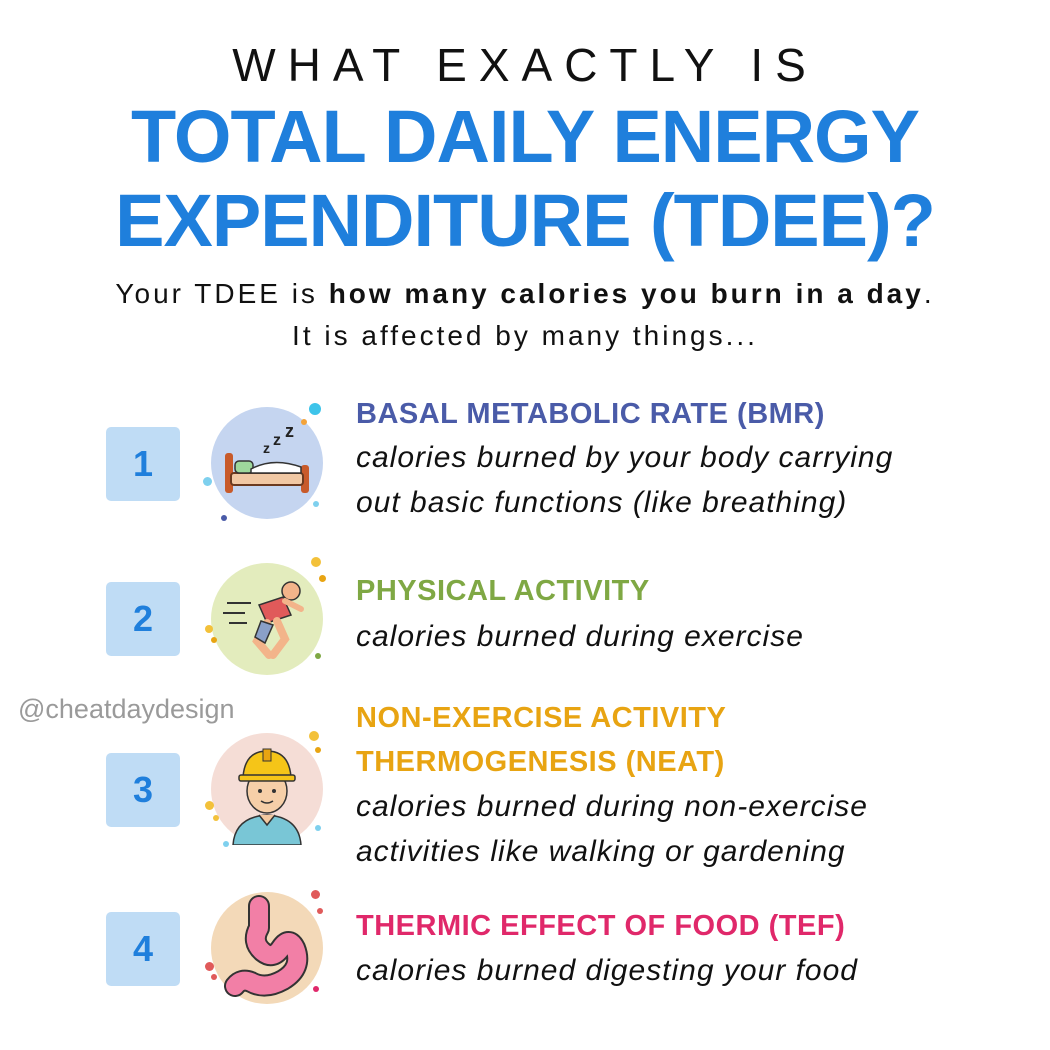 The height and width of the screenshot is (1050, 1050). What do you see at coordinates (601, 851) in the screenshot?
I see `item-desc-neat-line-2: activities like walking or gardening` at bounding box center [601, 851].